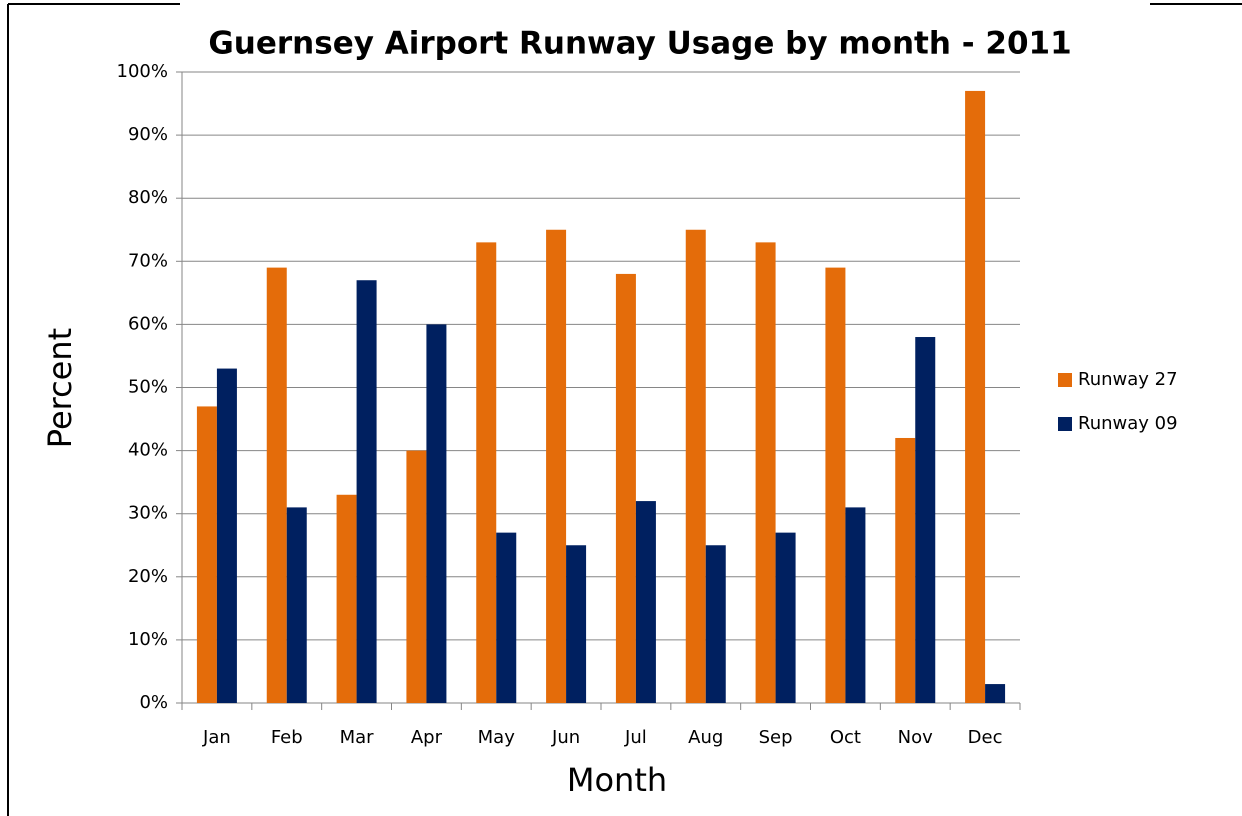  What do you see at coordinates (565, 737) in the screenshot?
I see `x-tick-label: Jun` at bounding box center [565, 737].